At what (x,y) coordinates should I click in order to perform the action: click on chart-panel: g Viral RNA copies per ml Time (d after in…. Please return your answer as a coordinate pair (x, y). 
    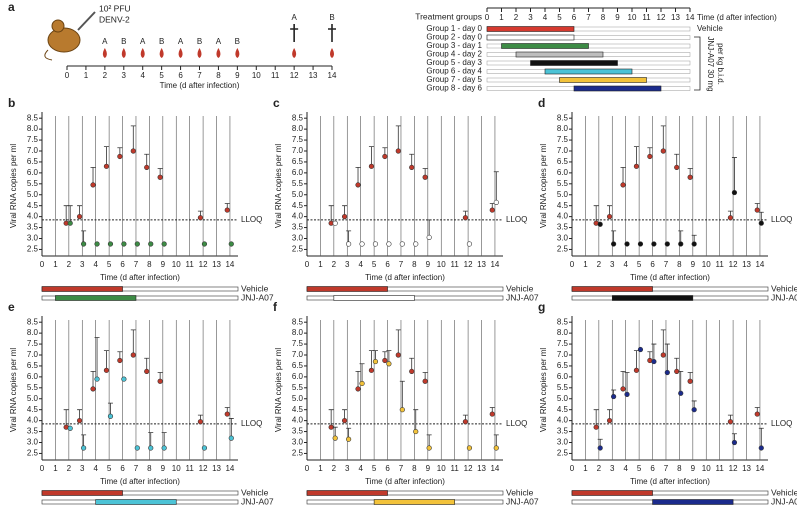
    Looking at the image, I should click on (667, 403).